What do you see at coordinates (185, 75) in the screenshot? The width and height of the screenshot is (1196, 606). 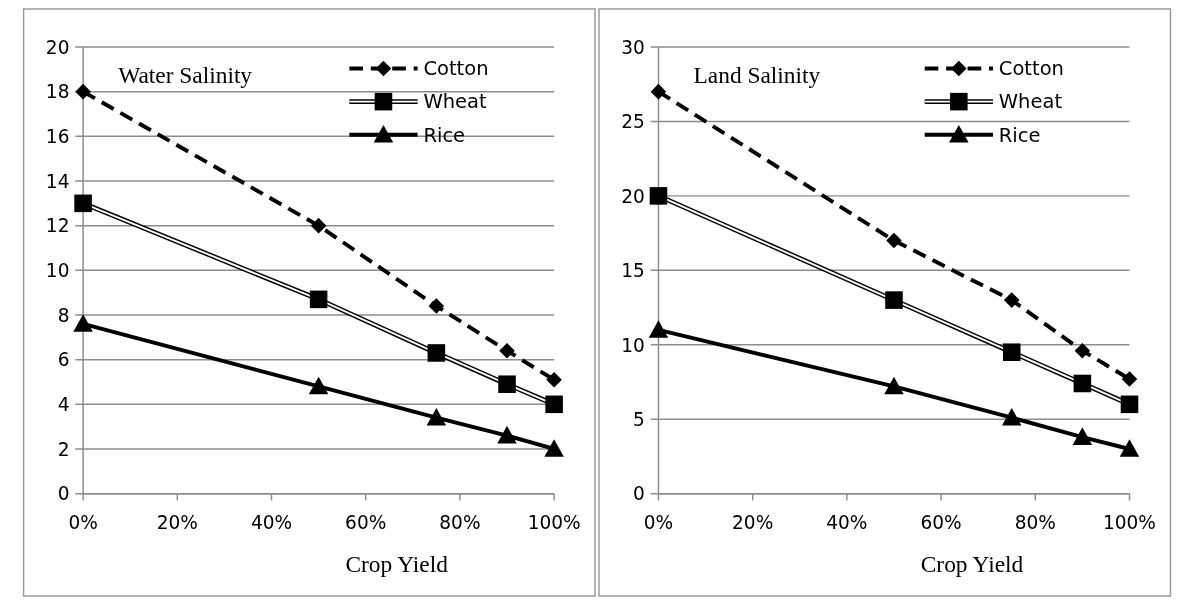 I see `text: Water Salinity` at bounding box center [185, 75].